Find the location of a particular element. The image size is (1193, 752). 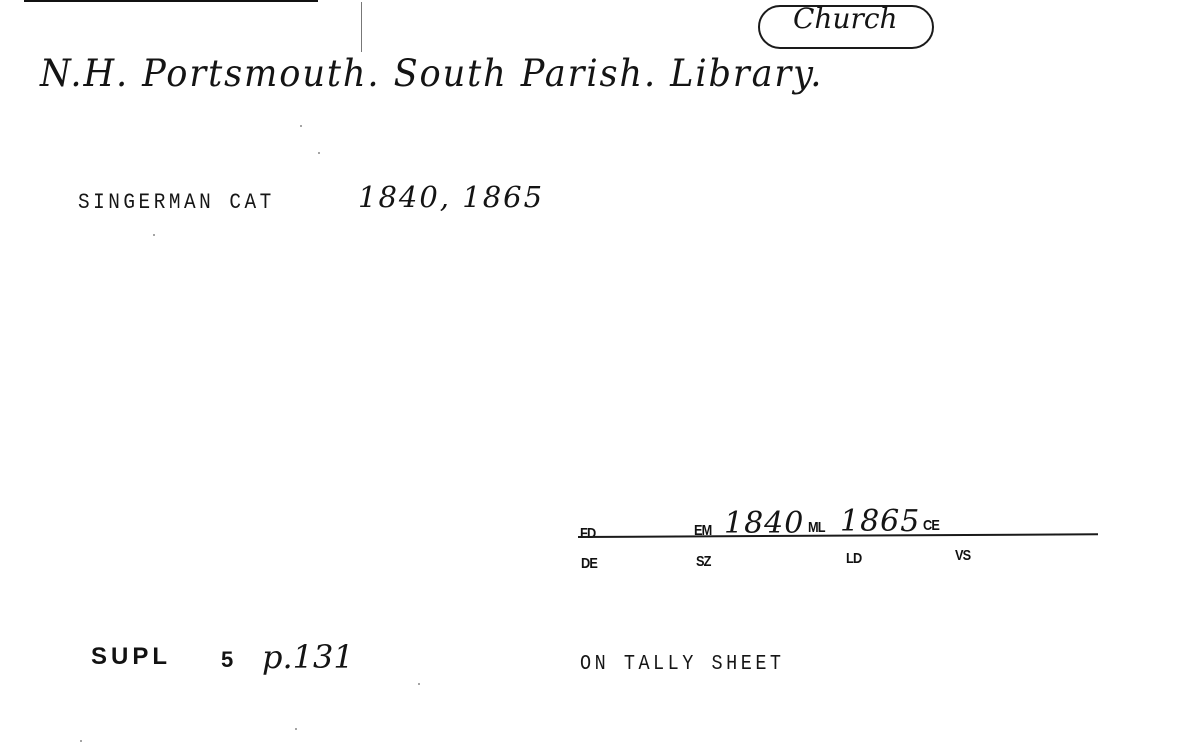

supplement-handwritten: p.131 is located at coordinates (308, 657).